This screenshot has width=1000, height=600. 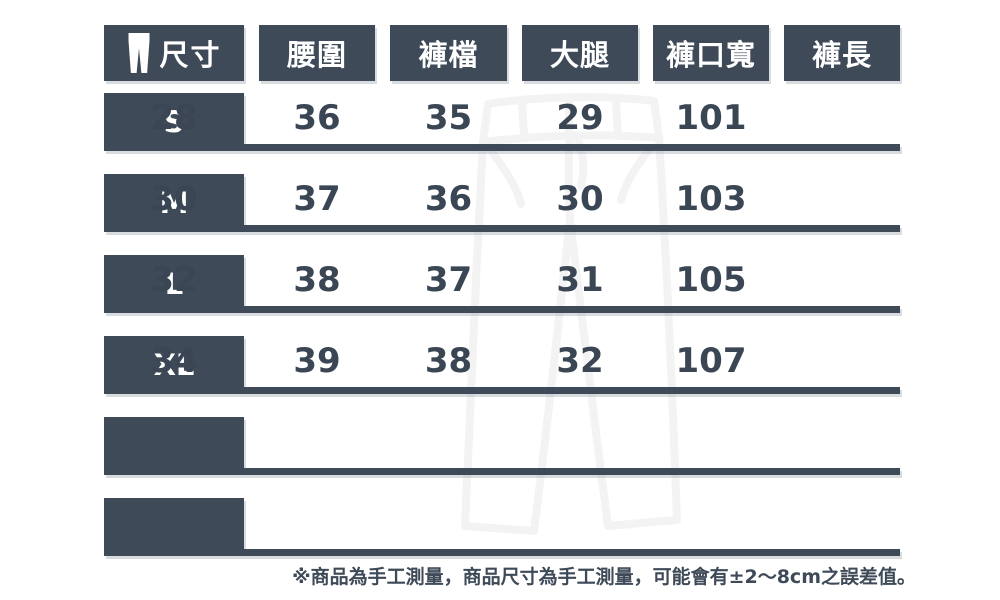 What do you see at coordinates (580, 118) in the screenshot?
I see `cell-s-leg-opening: 29` at bounding box center [580, 118].